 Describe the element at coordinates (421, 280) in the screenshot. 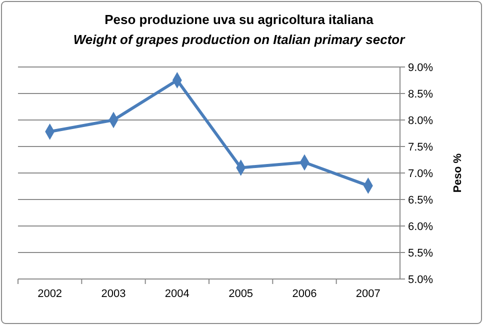

I see `y-tick-label: 5.0%` at that location.